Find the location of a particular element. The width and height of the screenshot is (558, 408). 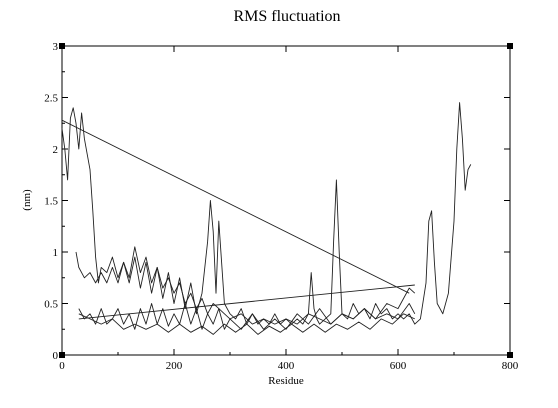

y-tick-label: 0.5 is located at coordinates (51, 305).